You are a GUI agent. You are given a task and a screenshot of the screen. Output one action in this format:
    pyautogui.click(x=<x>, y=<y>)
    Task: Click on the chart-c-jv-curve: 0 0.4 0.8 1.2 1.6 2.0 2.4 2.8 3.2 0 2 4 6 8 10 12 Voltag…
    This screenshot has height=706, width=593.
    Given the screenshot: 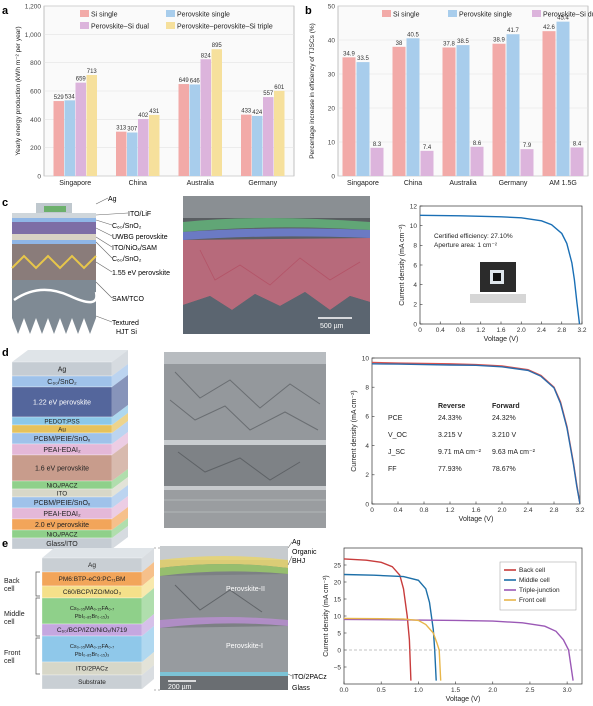 What is the action you would take?
    pyautogui.click(x=493, y=273)
    